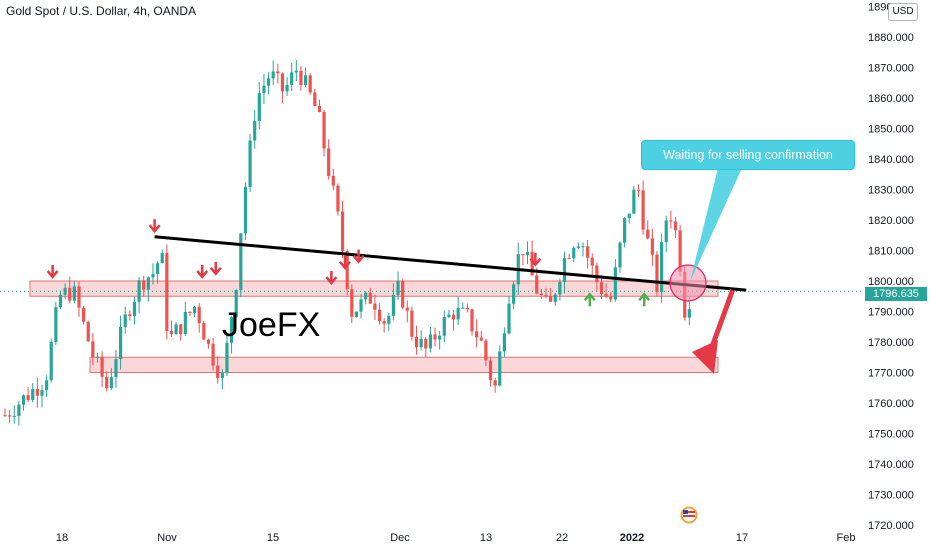  What do you see at coordinates (891, 465) in the screenshot?
I see `y-tick-label: 1740.000` at bounding box center [891, 465].